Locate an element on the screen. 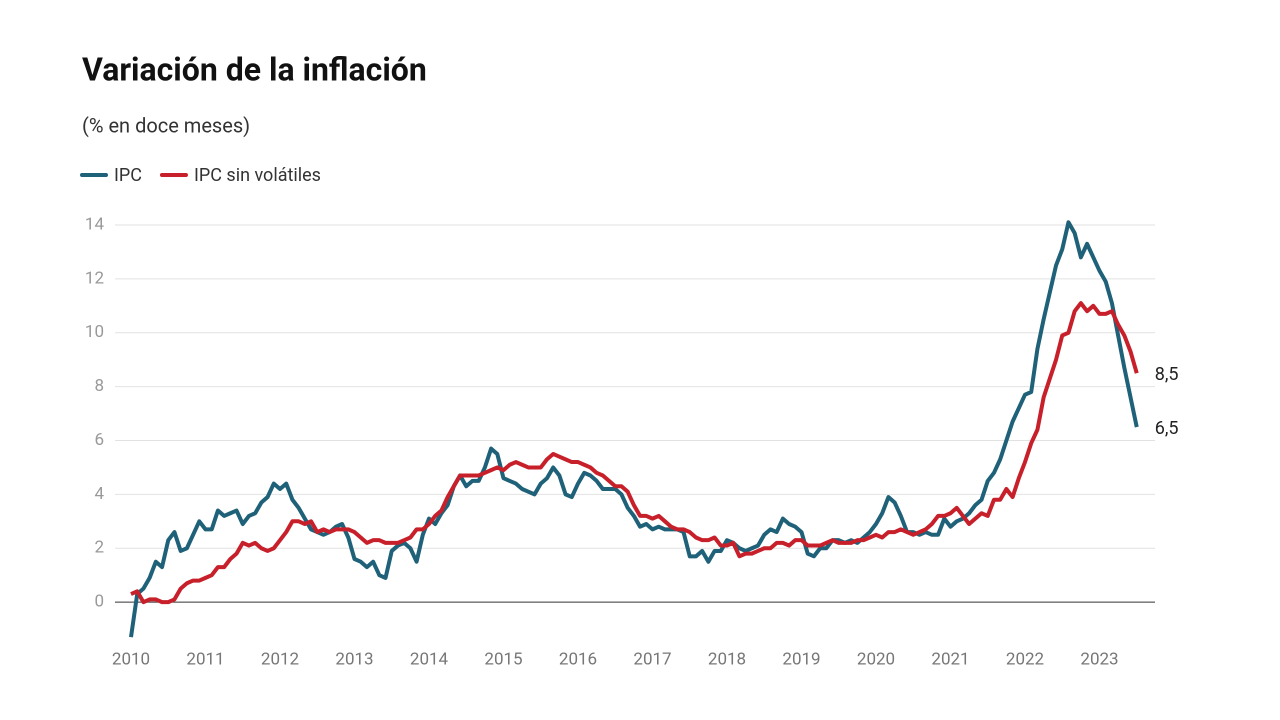 This screenshot has width=1280, height=720. value-label: 6,5 is located at coordinates (1167, 428).